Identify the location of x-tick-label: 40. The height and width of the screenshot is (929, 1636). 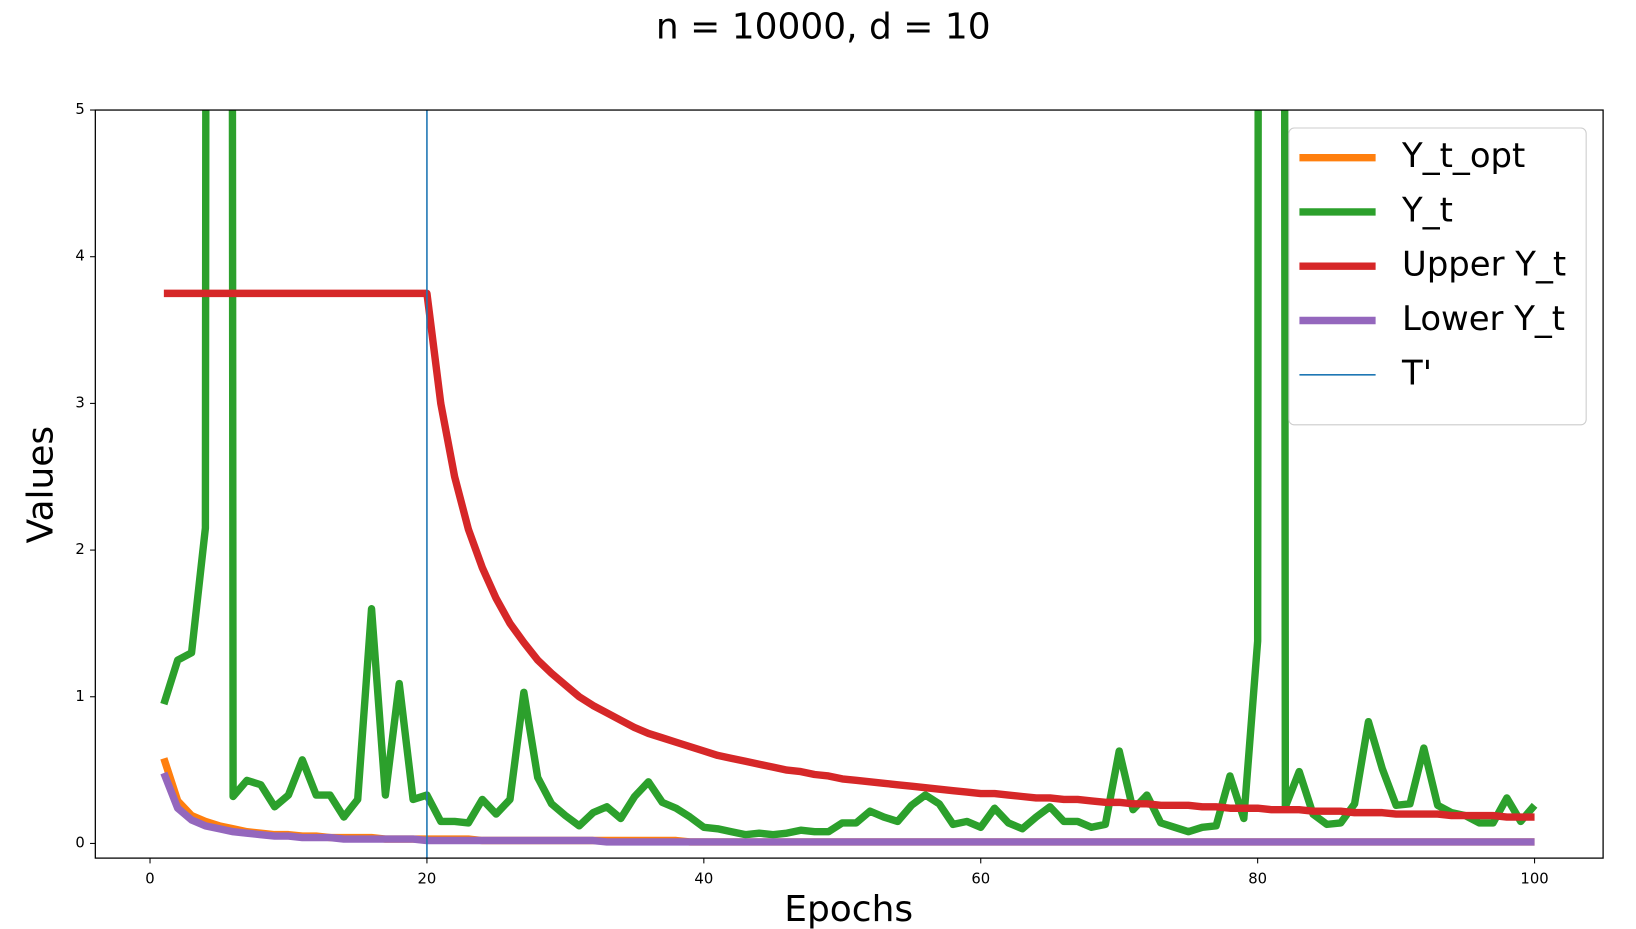
(703, 878).